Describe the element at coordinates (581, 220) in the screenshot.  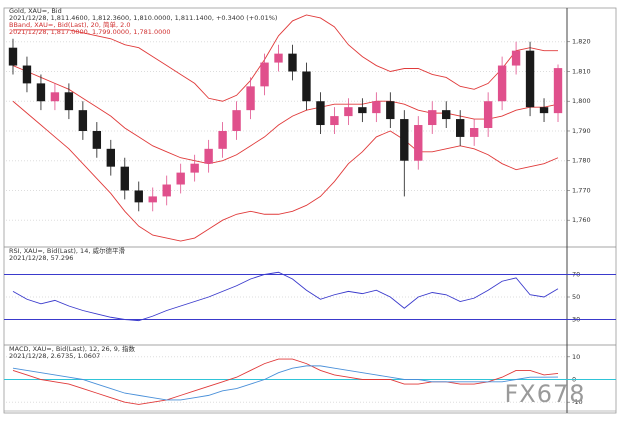
I see `y-tick-label: 1,760` at that location.